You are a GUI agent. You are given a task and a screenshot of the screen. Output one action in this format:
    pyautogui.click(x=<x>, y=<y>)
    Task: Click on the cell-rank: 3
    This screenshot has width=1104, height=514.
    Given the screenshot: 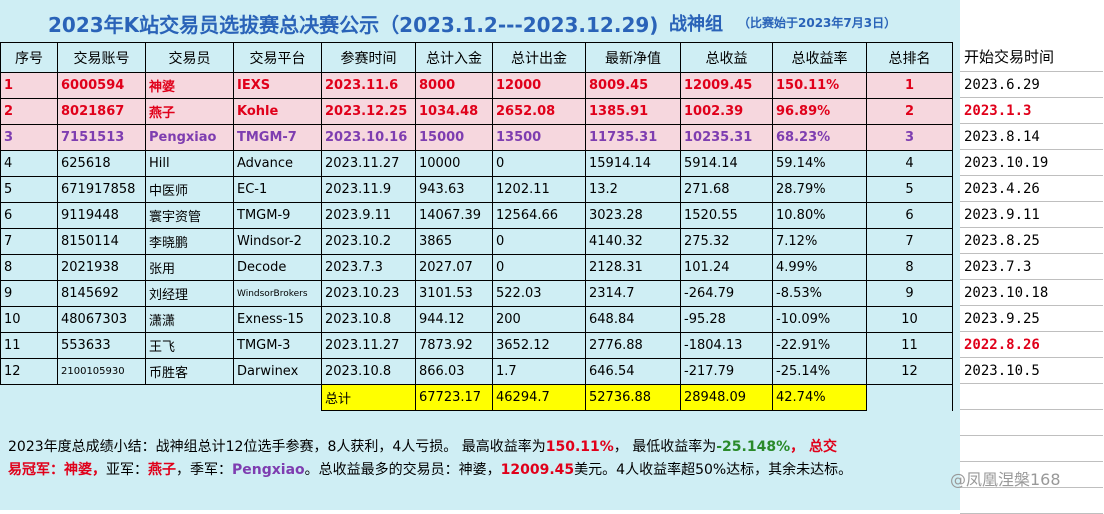 What is the action you would take?
    pyautogui.click(x=909, y=137)
    